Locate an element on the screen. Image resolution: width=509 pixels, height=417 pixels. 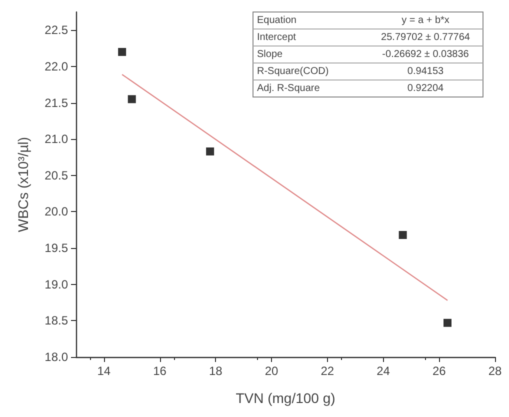
y-tick-label: 18.0 is located at coordinates (56, 357).